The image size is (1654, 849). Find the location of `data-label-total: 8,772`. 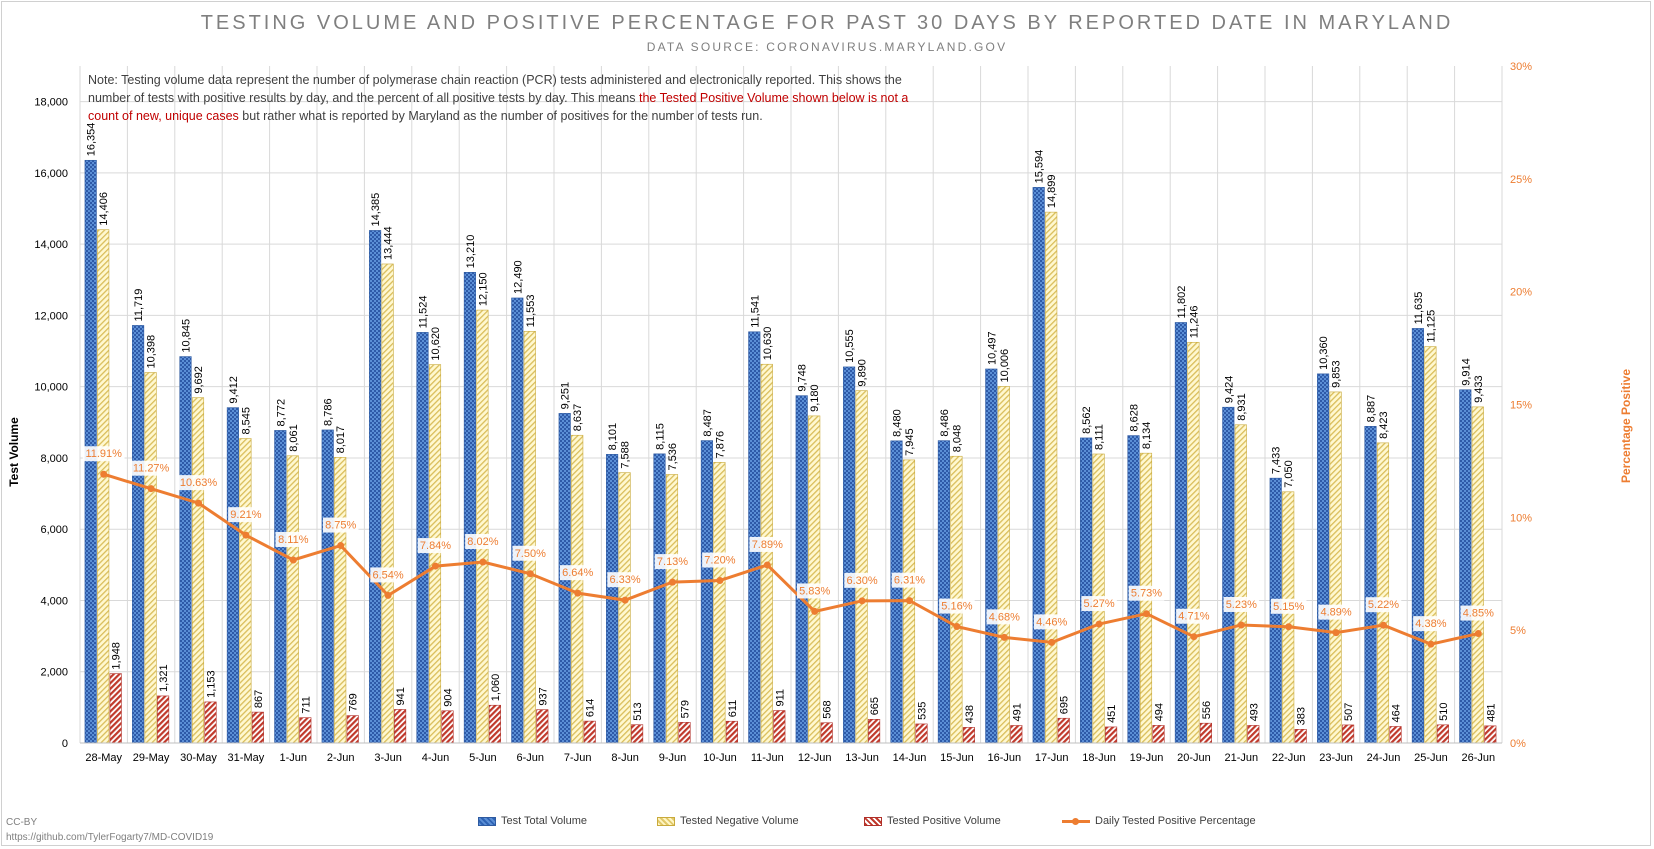

data-label-total: 8,772 is located at coordinates (281, 413).